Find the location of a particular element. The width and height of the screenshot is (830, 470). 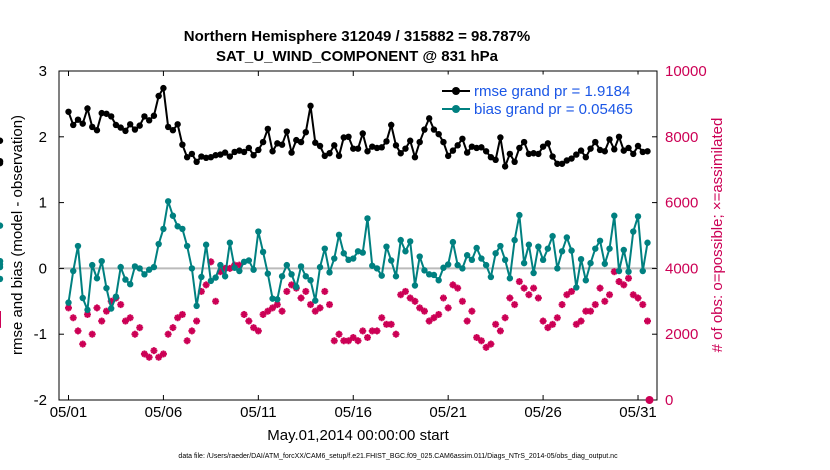

legend-rmse-label: rmse grand pr = 1.9184 is located at coordinates (552, 91).